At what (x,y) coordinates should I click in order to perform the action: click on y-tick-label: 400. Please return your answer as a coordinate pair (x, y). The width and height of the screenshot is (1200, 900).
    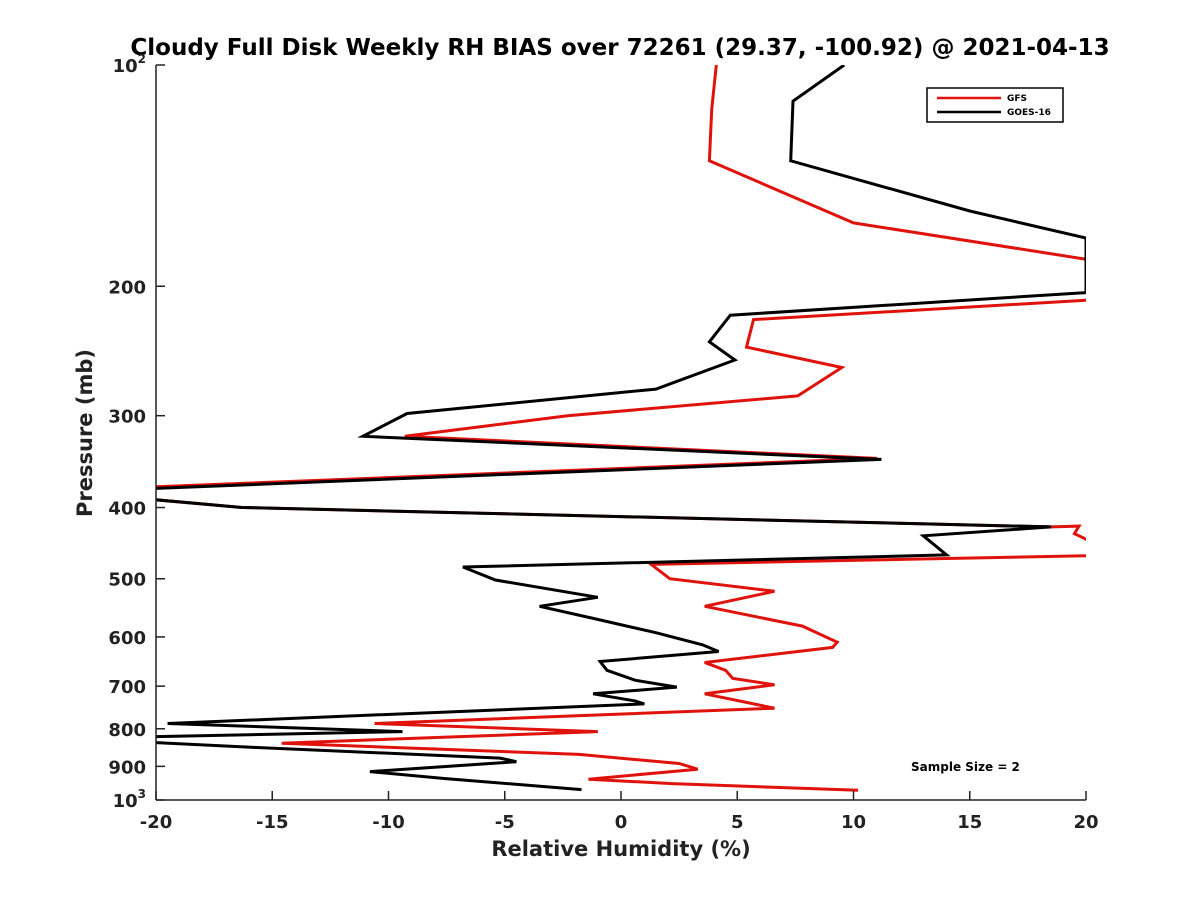
    Looking at the image, I should click on (127, 509).